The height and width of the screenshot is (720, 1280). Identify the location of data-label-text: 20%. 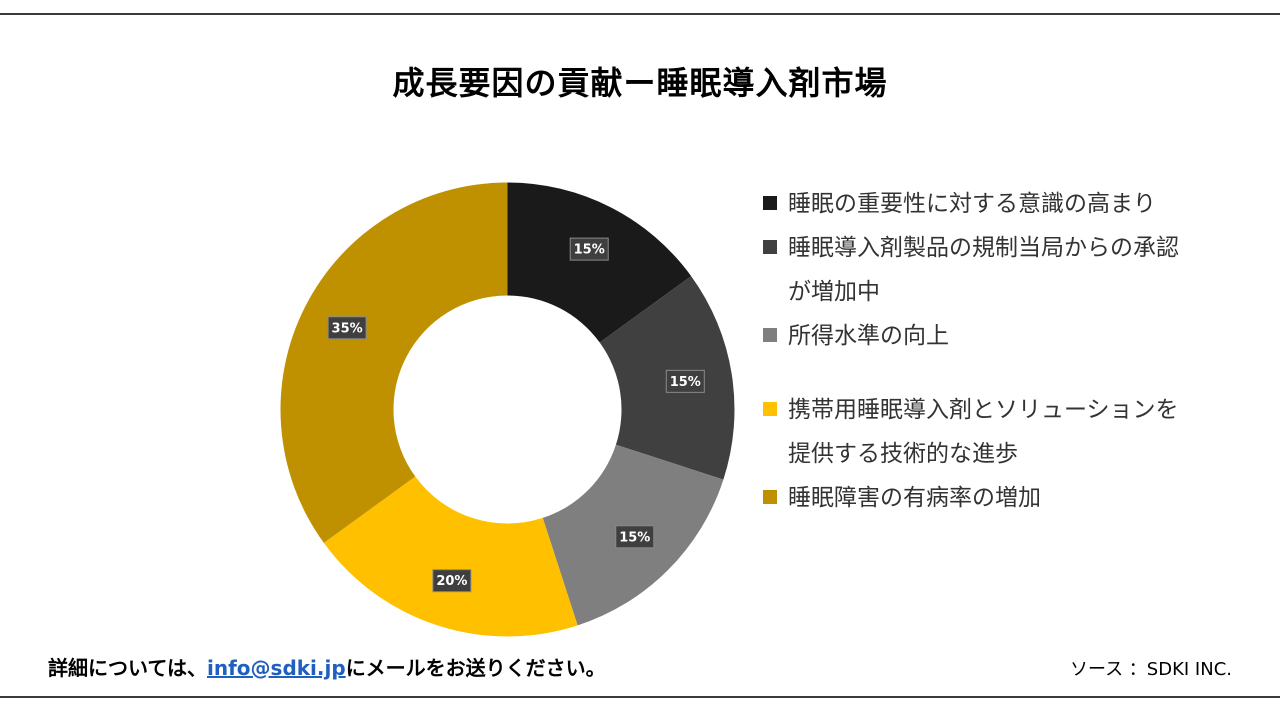
(451, 581).